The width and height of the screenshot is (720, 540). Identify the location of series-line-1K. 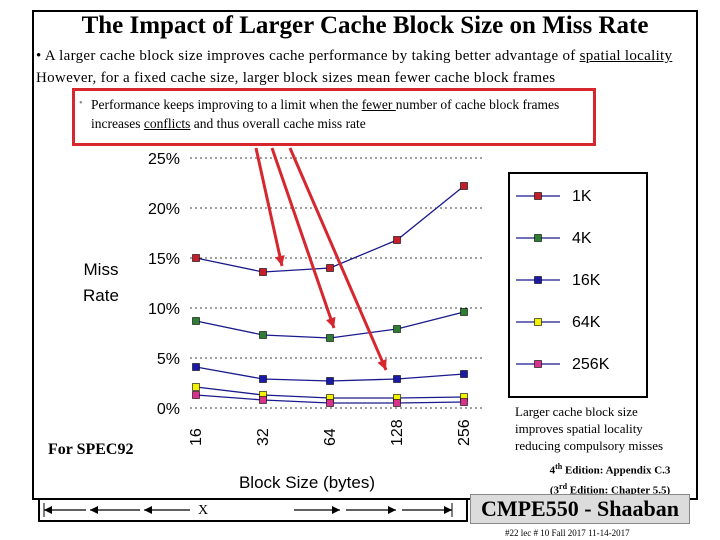
(330, 229).